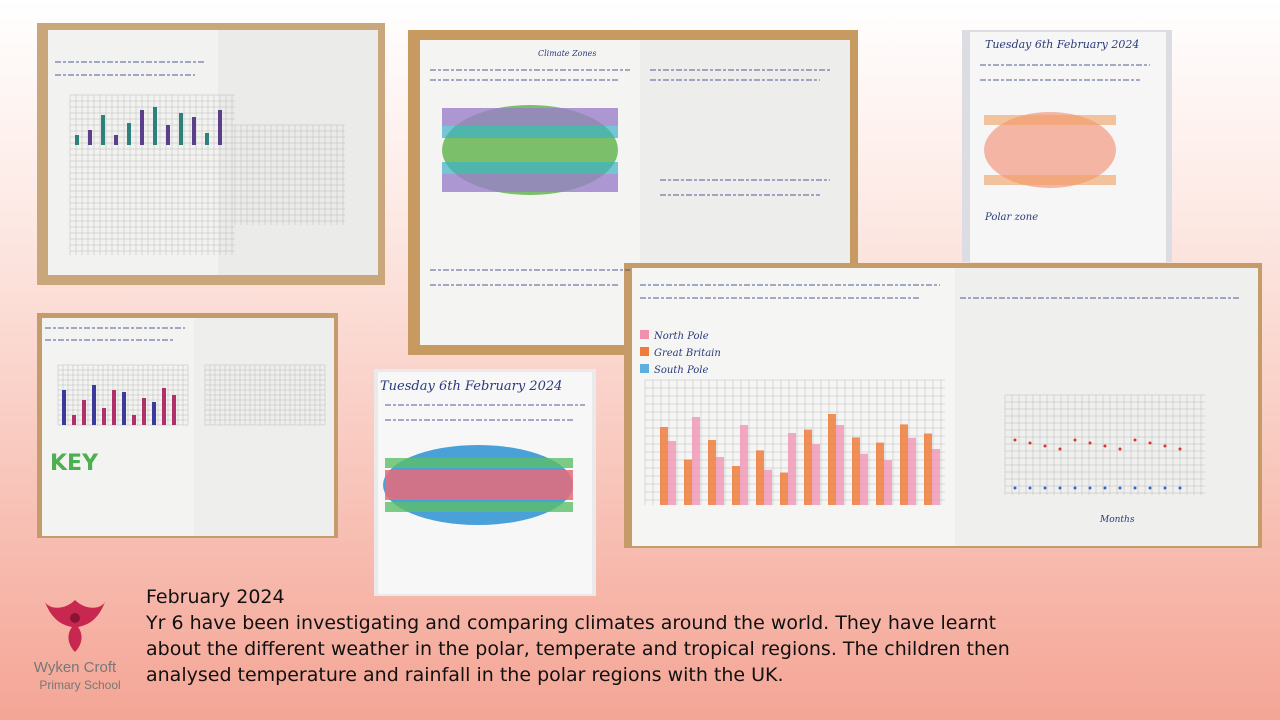 The width and height of the screenshot is (1280, 720). What do you see at coordinates (75, 667) in the screenshot?
I see `school-name: Wyken Croft` at bounding box center [75, 667].